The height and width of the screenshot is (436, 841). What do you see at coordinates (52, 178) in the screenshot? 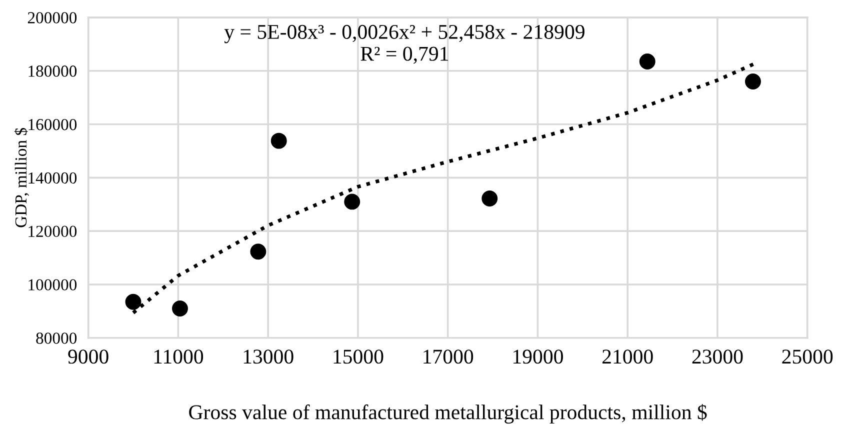
I see `y-tick-label: 140000` at bounding box center [52, 178].